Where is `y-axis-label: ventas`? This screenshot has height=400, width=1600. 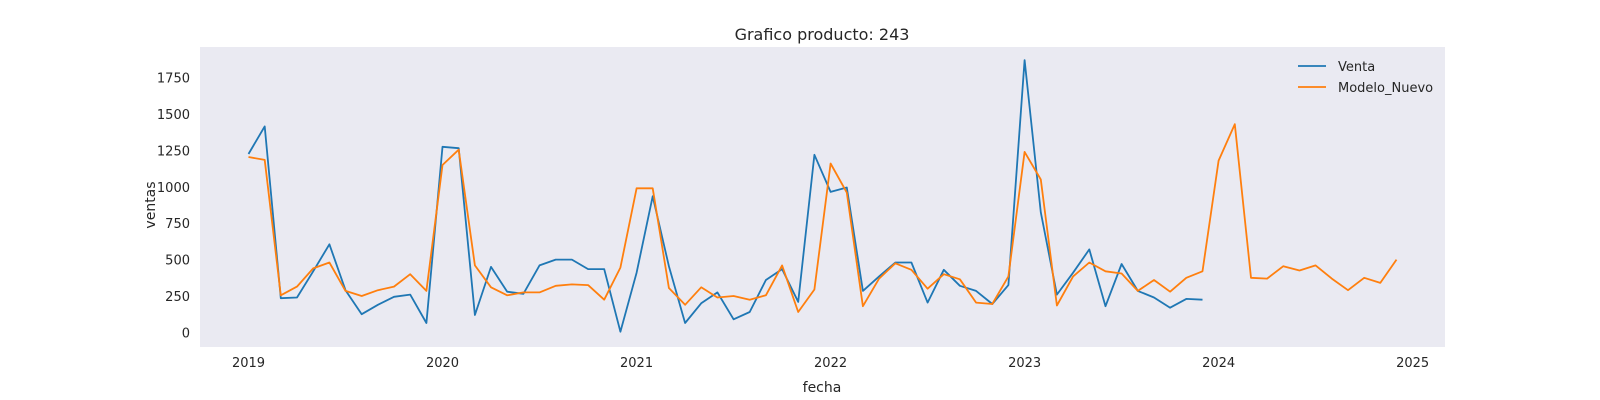
y-axis-label: ventas is located at coordinates (151, 204).